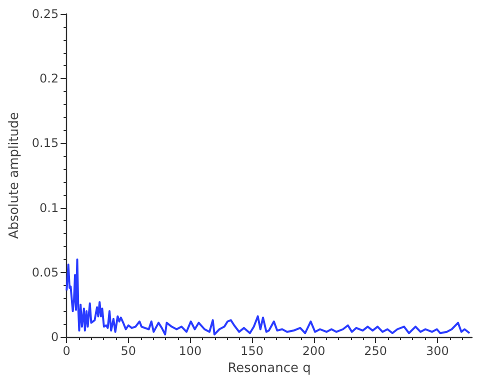  Describe the element at coordinates (45, 14) in the screenshot. I see `y-tick-label: 0.25` at that location.